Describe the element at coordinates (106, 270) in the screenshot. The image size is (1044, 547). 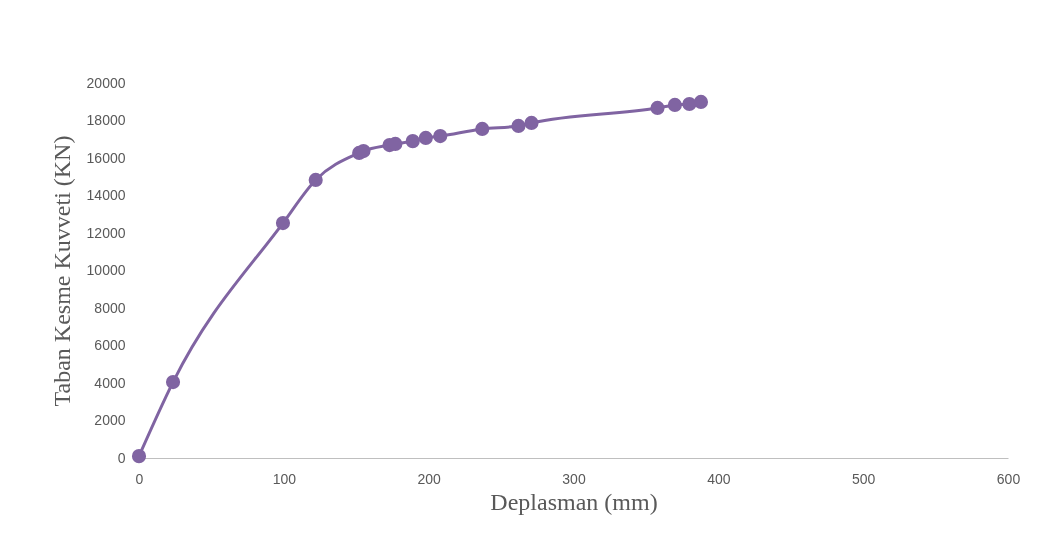
I see `y-tick-label: 10000` at that location.